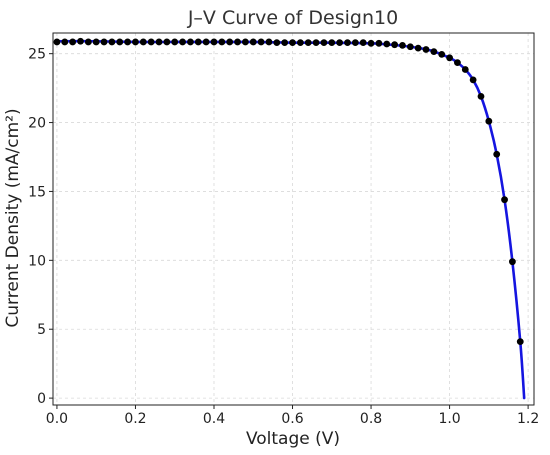 Image resolution: width=550 pixels, height=455 pixels. I want to click on y-tick-label: 10, so click(37, 261).